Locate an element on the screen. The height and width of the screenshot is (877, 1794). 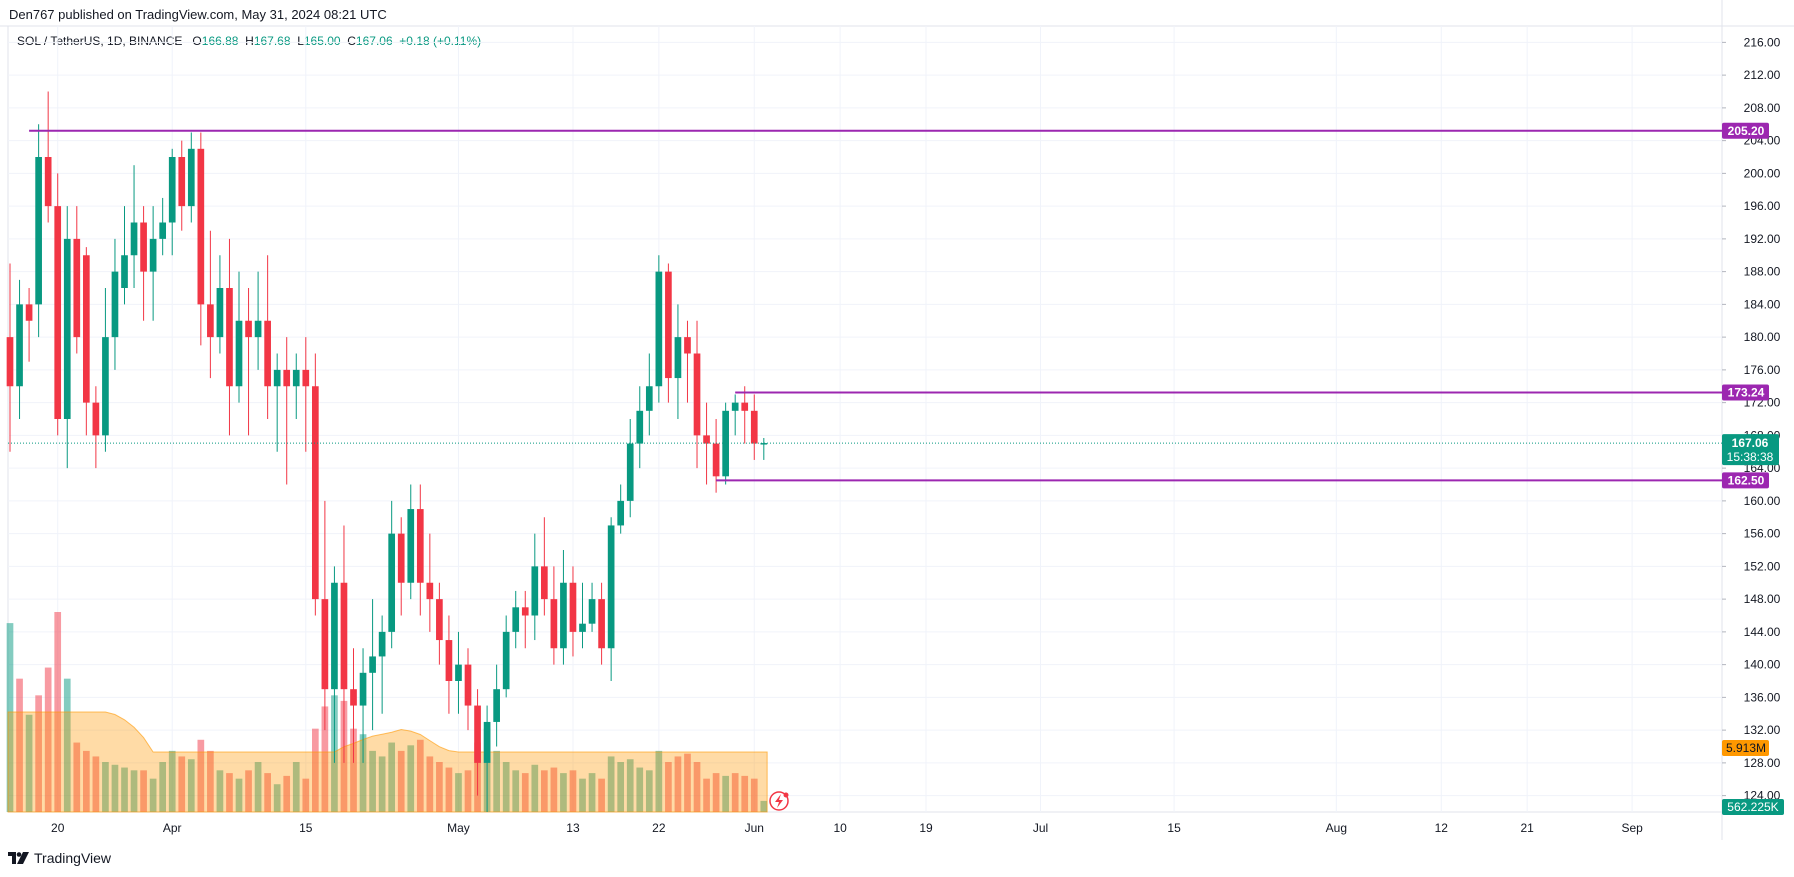
volume-ma-tag is located at coordinates (1745, 748).